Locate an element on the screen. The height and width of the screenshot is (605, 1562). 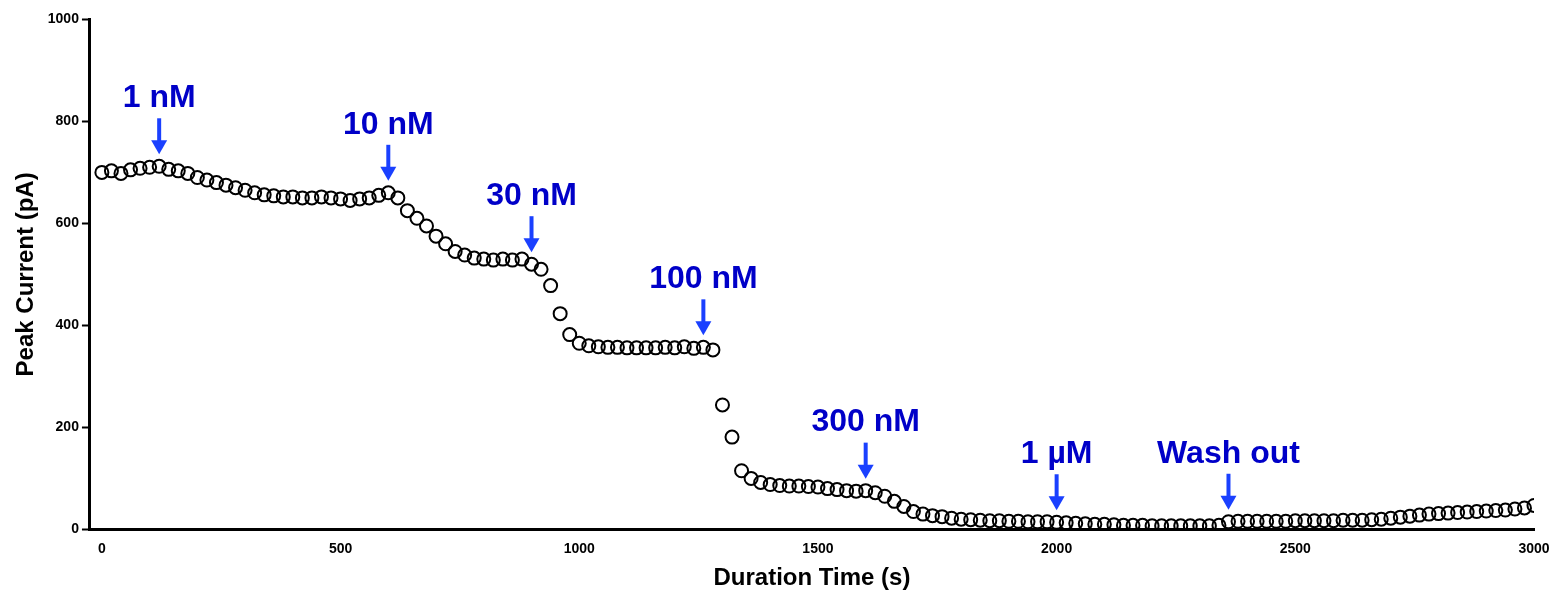
annotation: 1 nM is located at coordinates (159, 96).